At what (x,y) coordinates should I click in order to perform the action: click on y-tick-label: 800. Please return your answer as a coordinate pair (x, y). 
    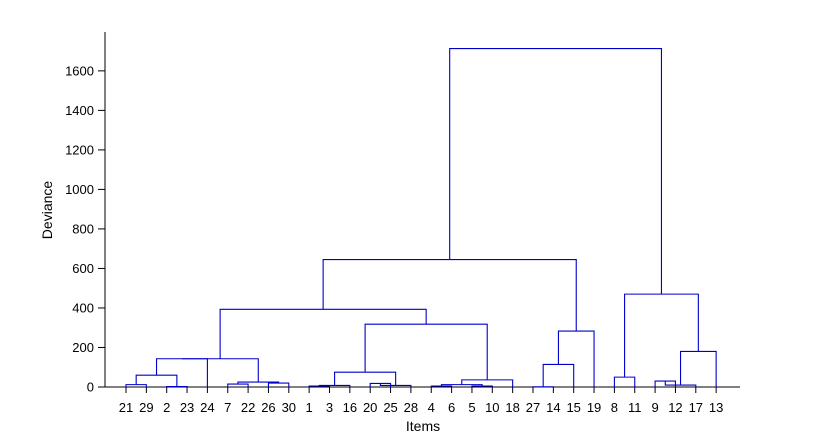
    Looking at the image, I should click on (83, 228).